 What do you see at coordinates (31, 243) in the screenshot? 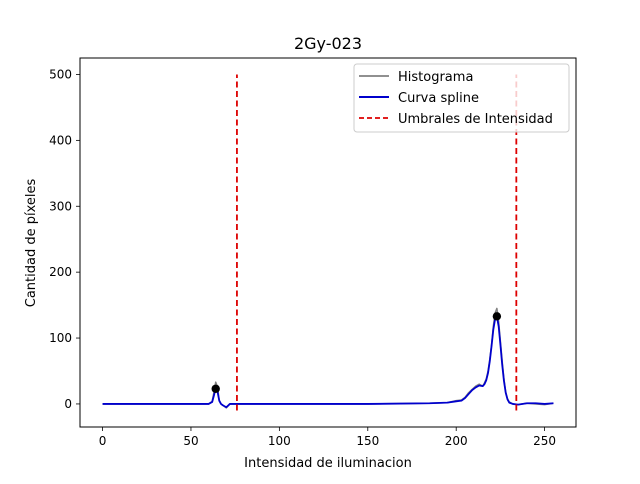
I see `y-axis-label: Cantidad de píxeles` at bounding box center [31, 243].